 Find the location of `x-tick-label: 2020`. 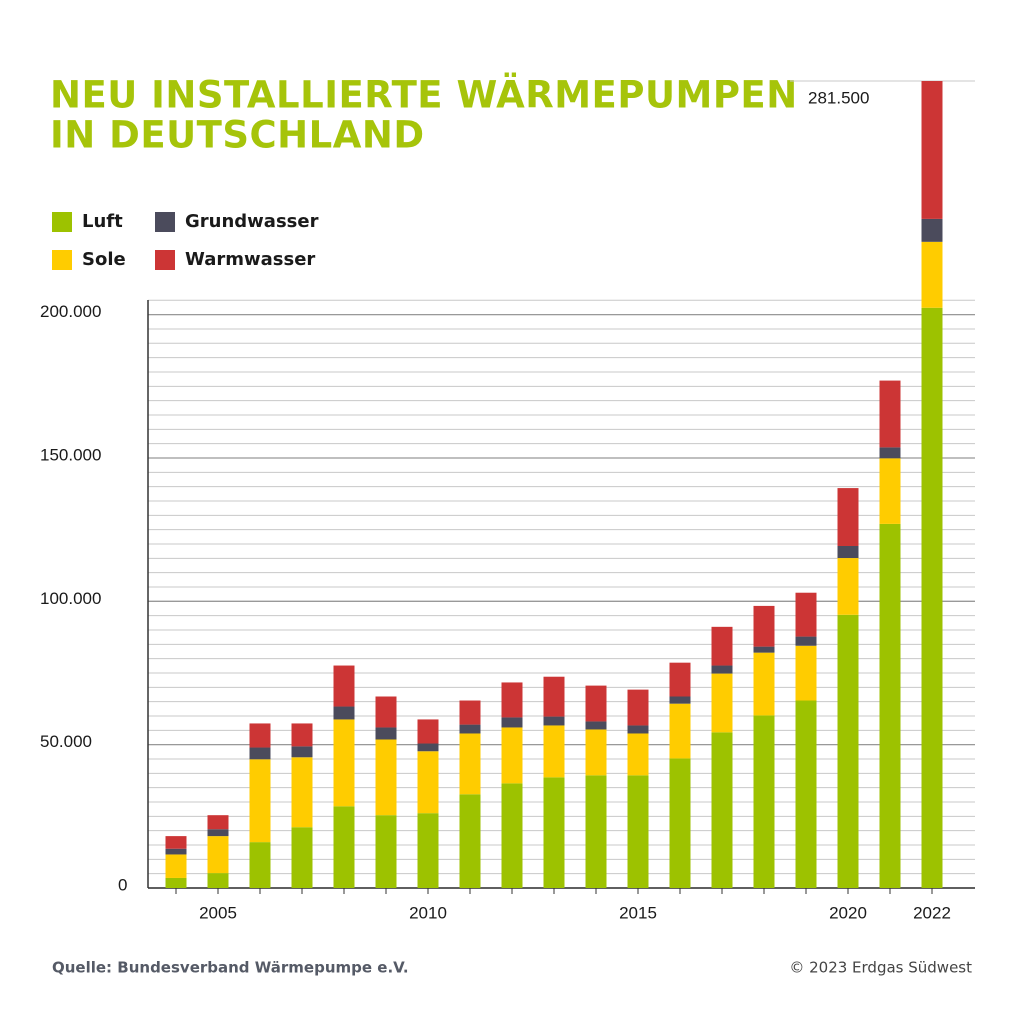

x-tick-label: 2020 is located at coordinates (848, 912).